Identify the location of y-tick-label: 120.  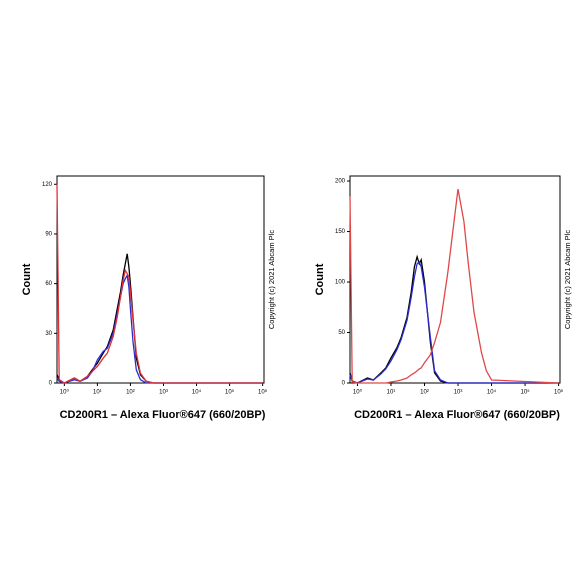
(47, 185).